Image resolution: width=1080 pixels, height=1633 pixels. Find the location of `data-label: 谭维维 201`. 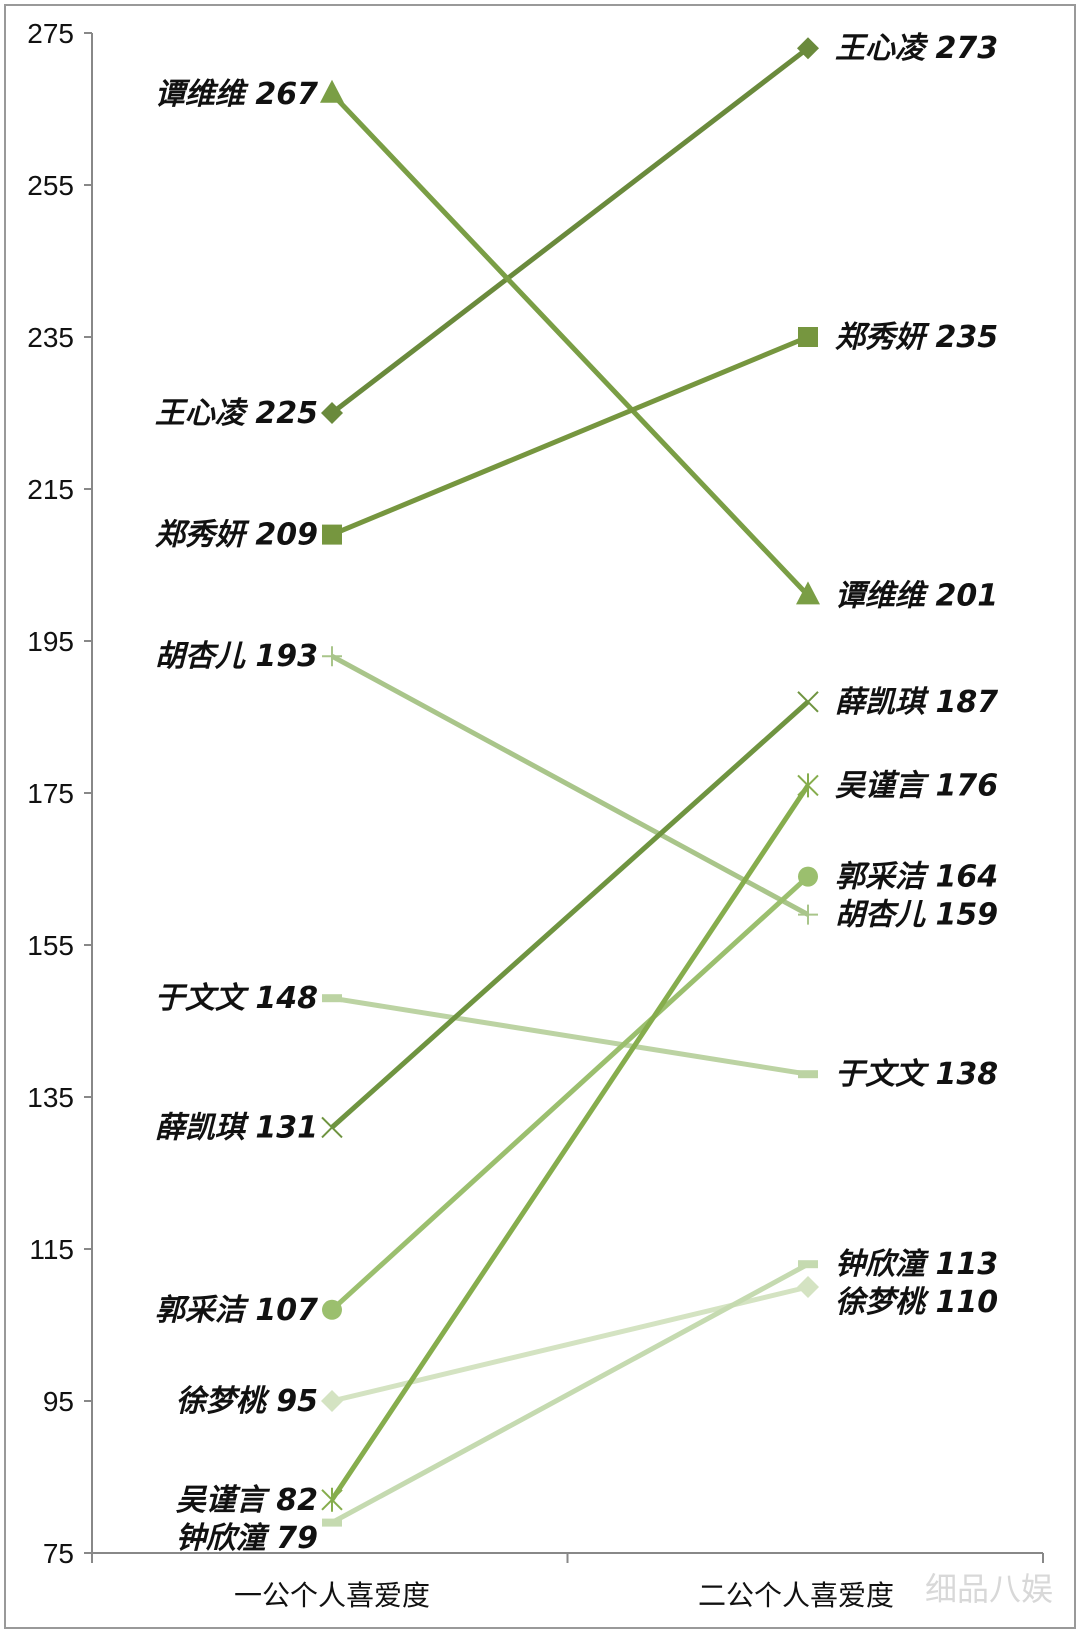

data-label: 谭维维 201 is located at coordinates (916, 595).